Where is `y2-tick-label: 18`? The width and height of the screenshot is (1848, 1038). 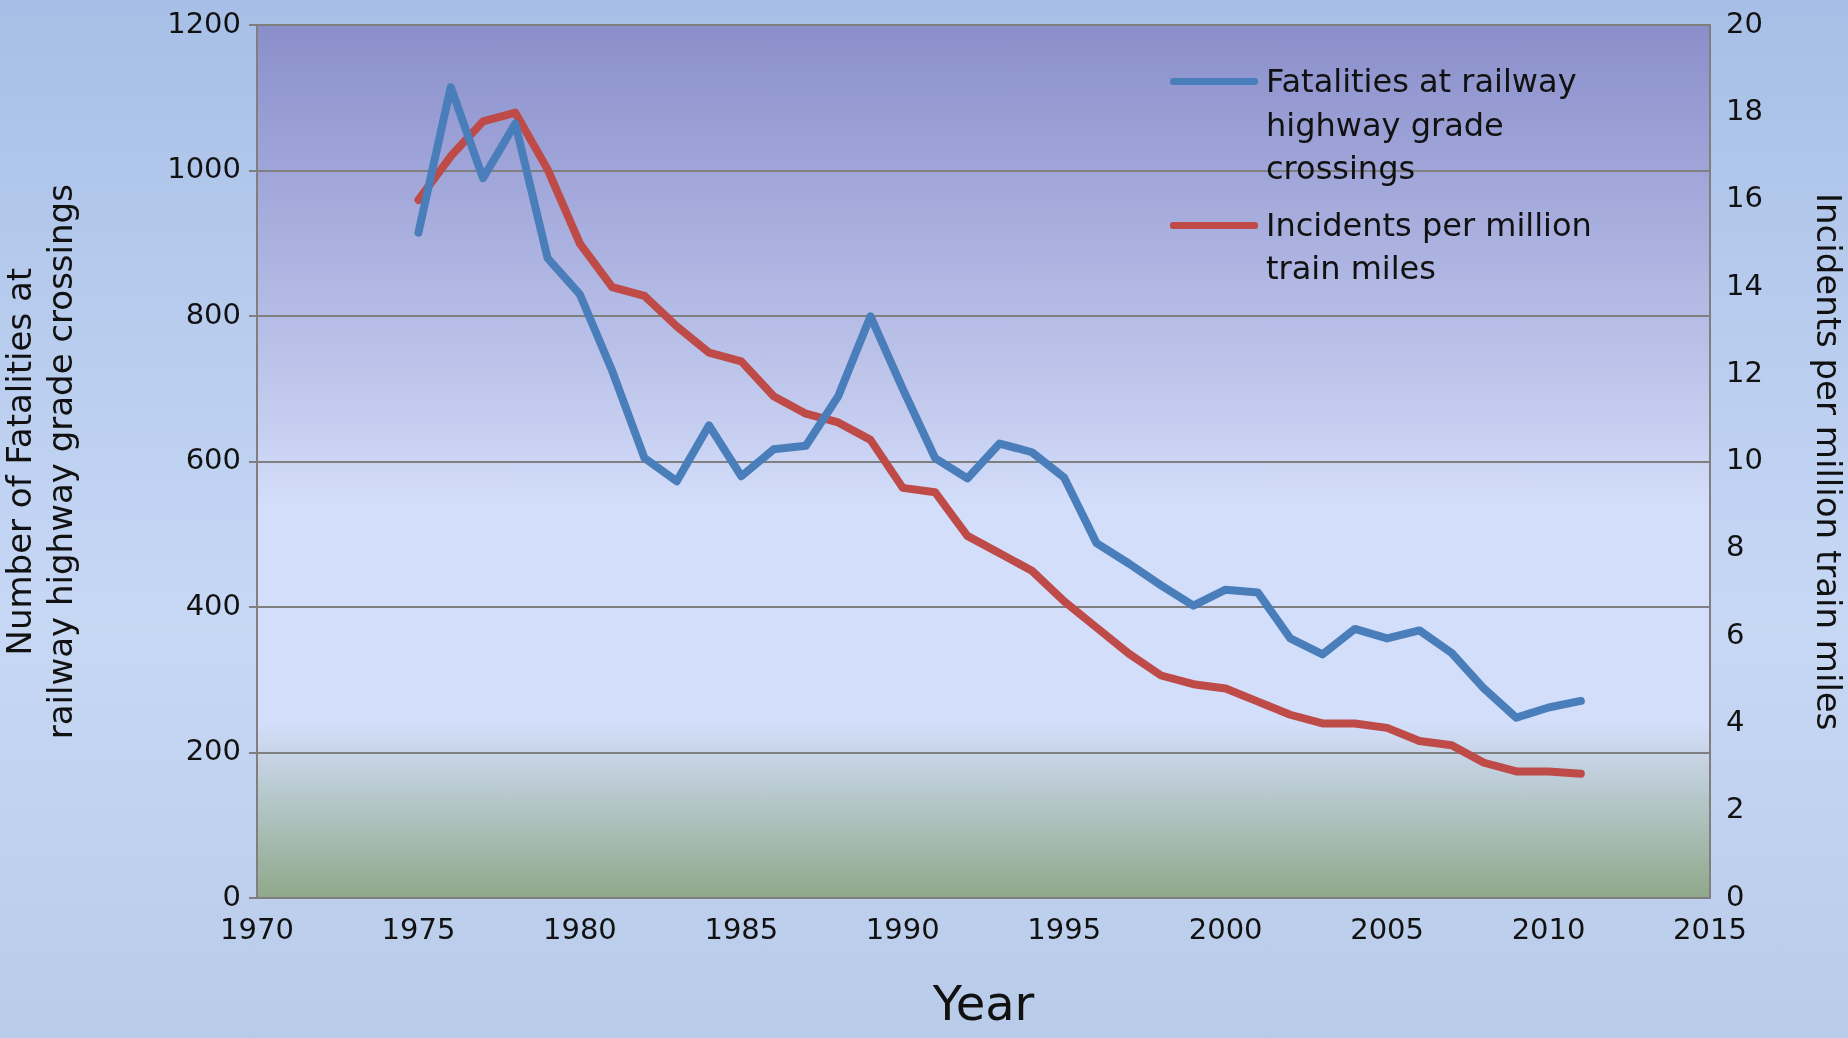 y2-tick-label: 18 is located at coordinates (1744, 110).